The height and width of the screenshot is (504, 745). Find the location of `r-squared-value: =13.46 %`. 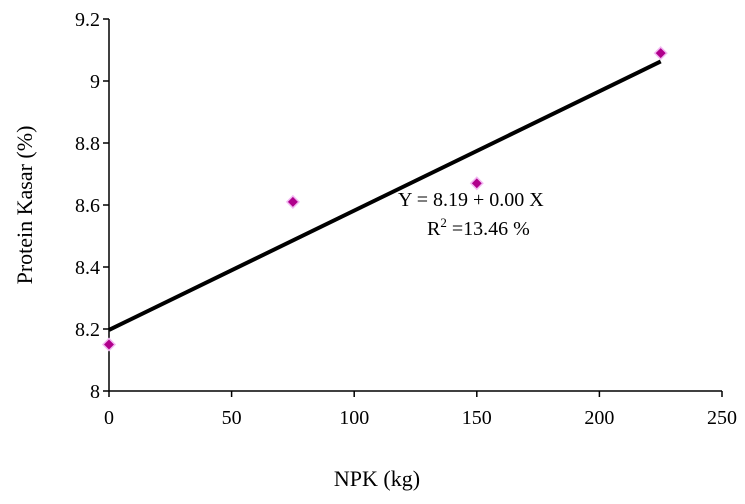

r-squared-value: =13.46 % is located at coordinates (488, 229).